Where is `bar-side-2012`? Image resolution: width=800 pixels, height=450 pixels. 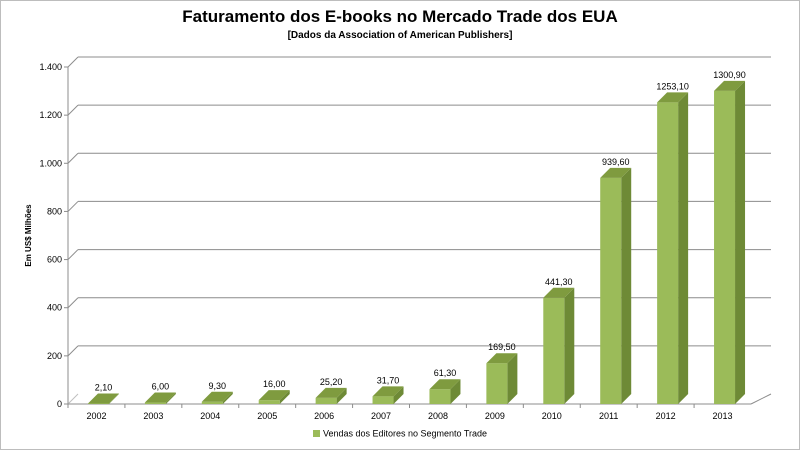 bar-side-2012 is located at coordinates (683, 248).